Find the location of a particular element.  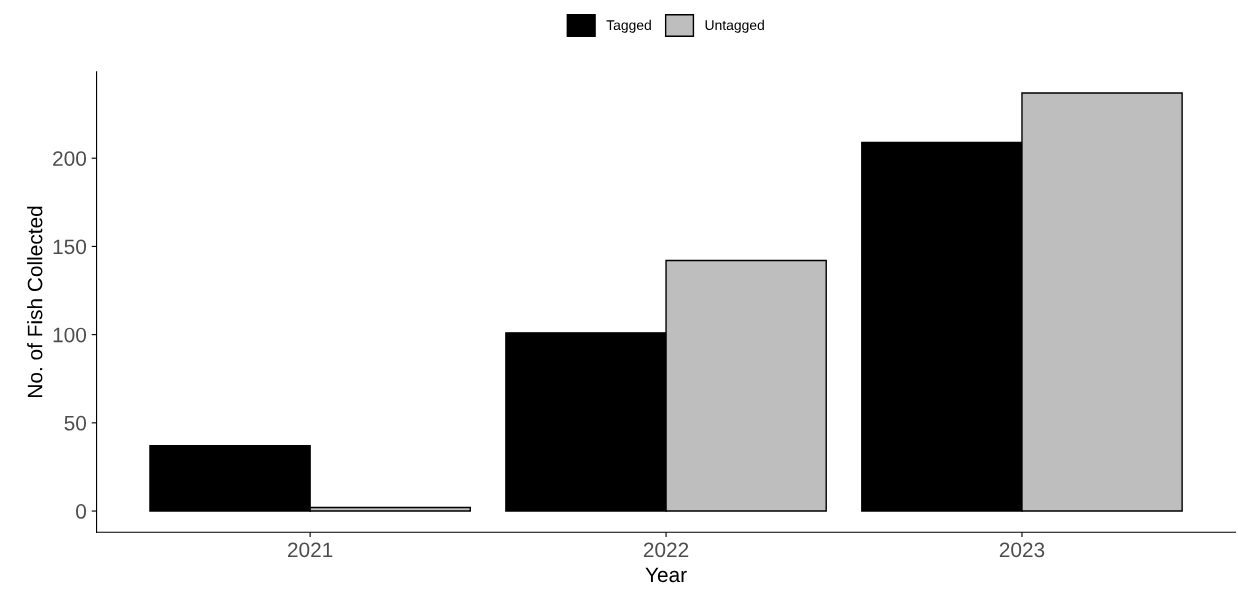

legend-label: Untagged is located at coordinates (734, 26).